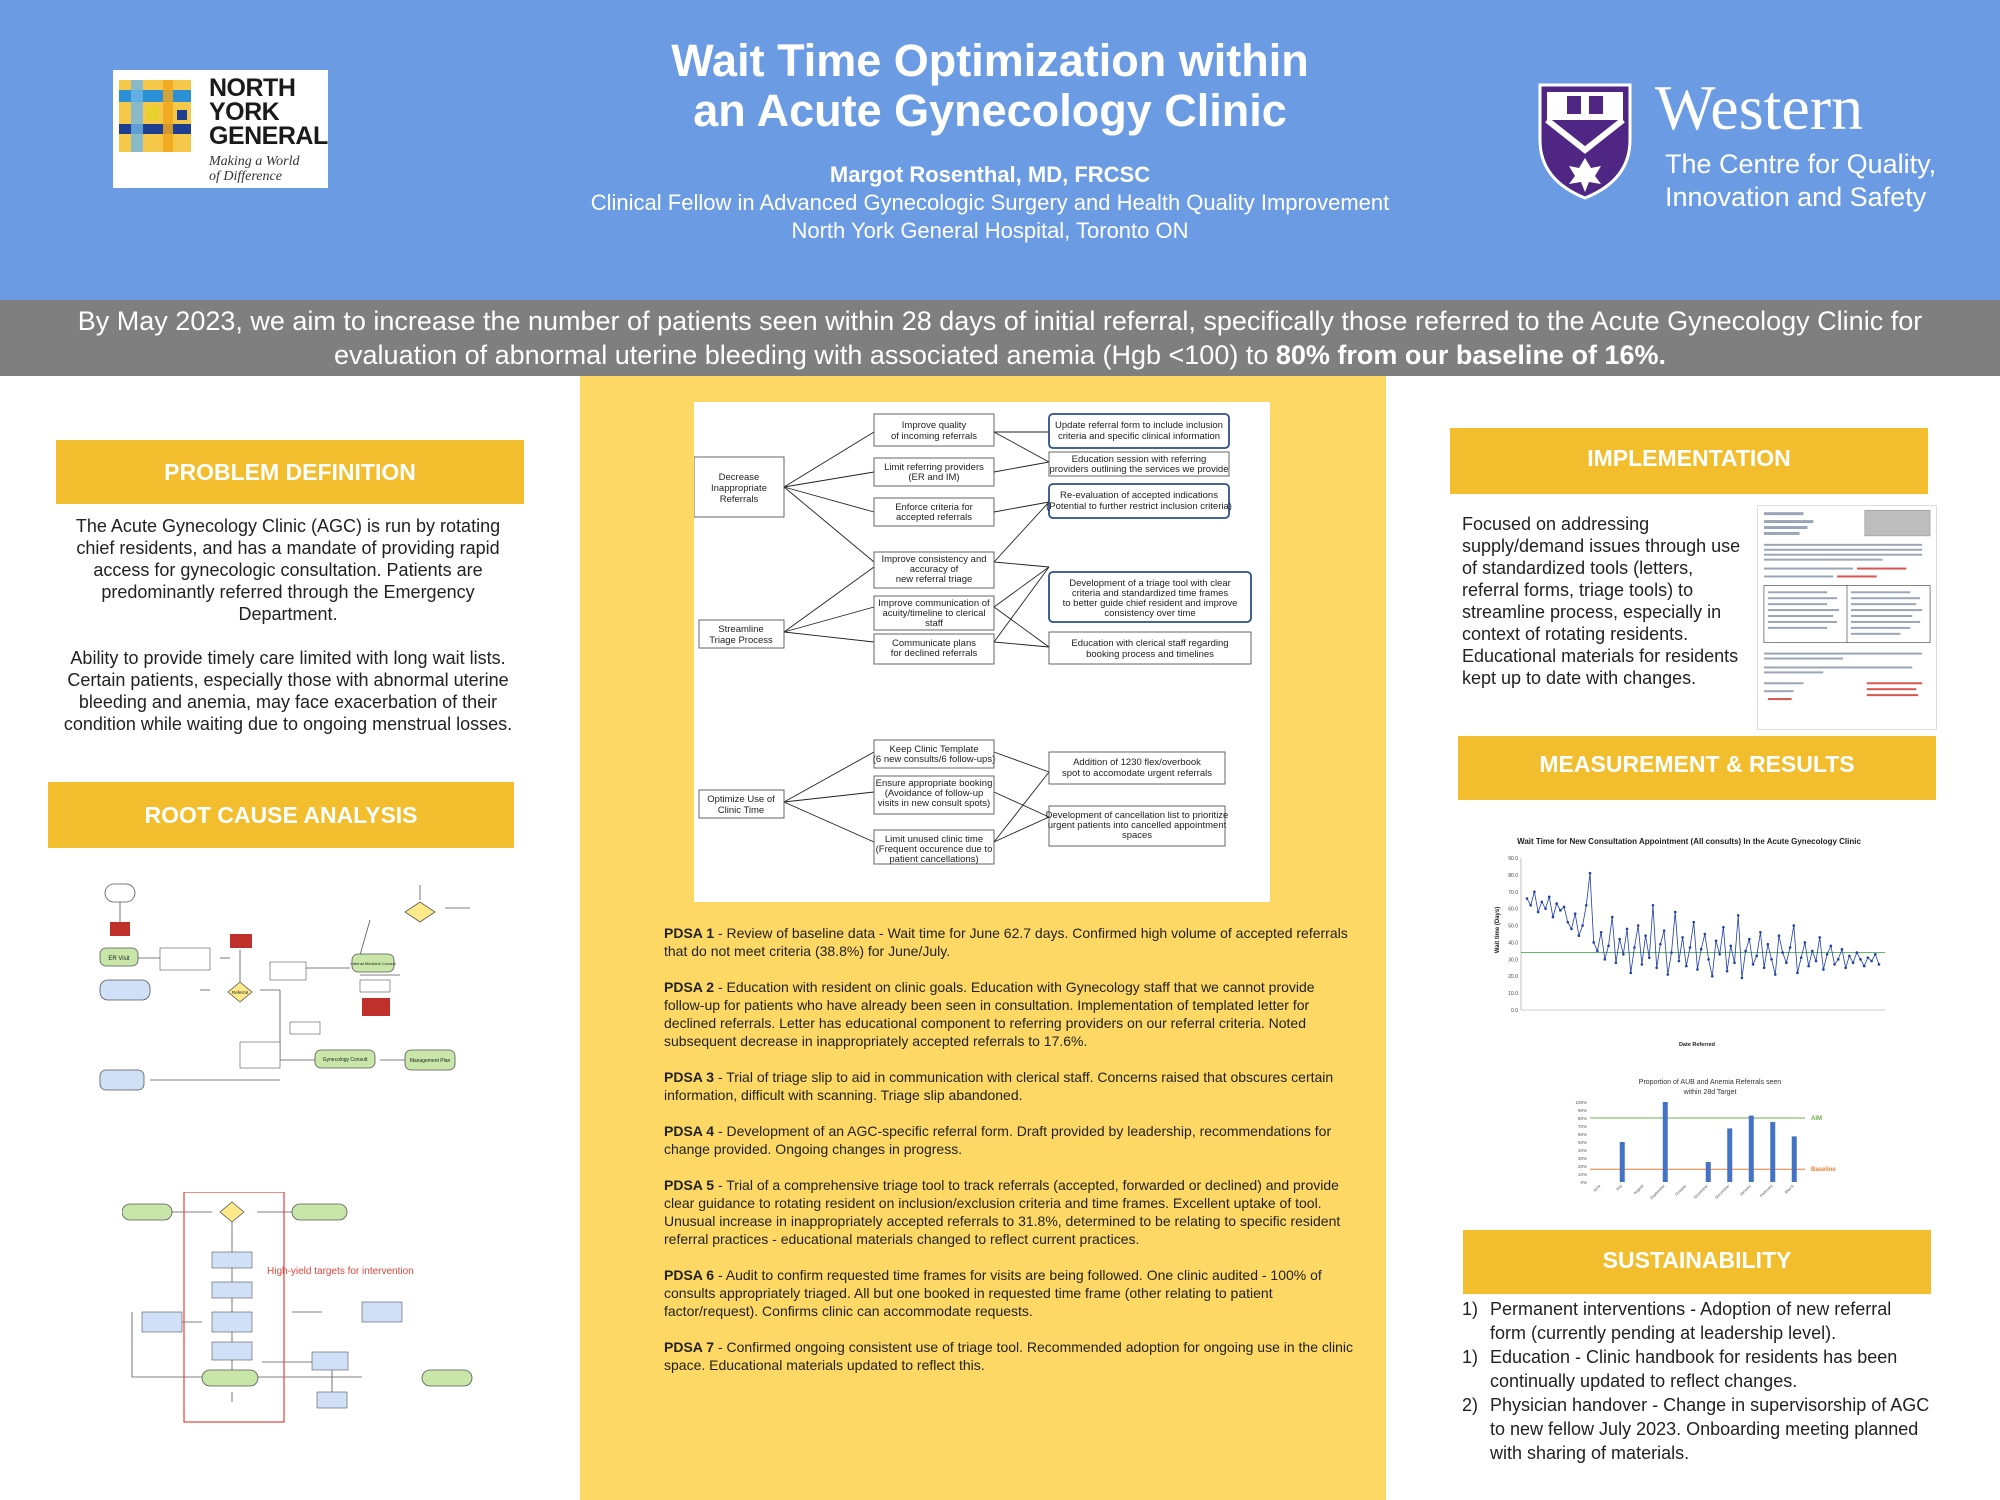 This screenshot has height=1500, width=2000. Describe the element at coordinates (155, 116) in the screenshot. I see `nygh-plaid-mark` at that location.